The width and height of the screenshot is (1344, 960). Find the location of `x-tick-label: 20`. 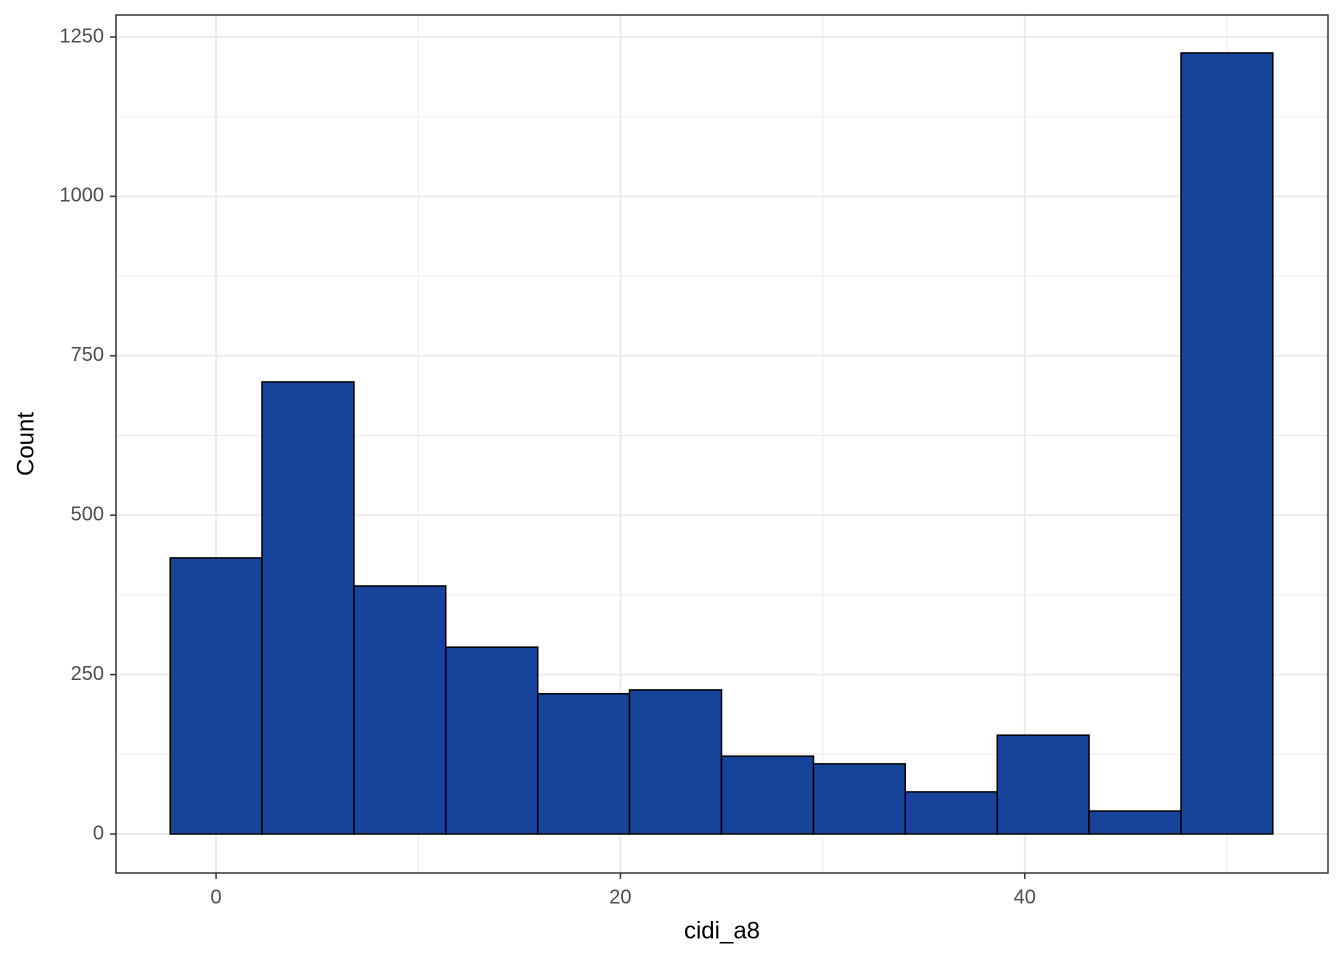

x-tick-label: 20 is located at coordinates (620, 897).